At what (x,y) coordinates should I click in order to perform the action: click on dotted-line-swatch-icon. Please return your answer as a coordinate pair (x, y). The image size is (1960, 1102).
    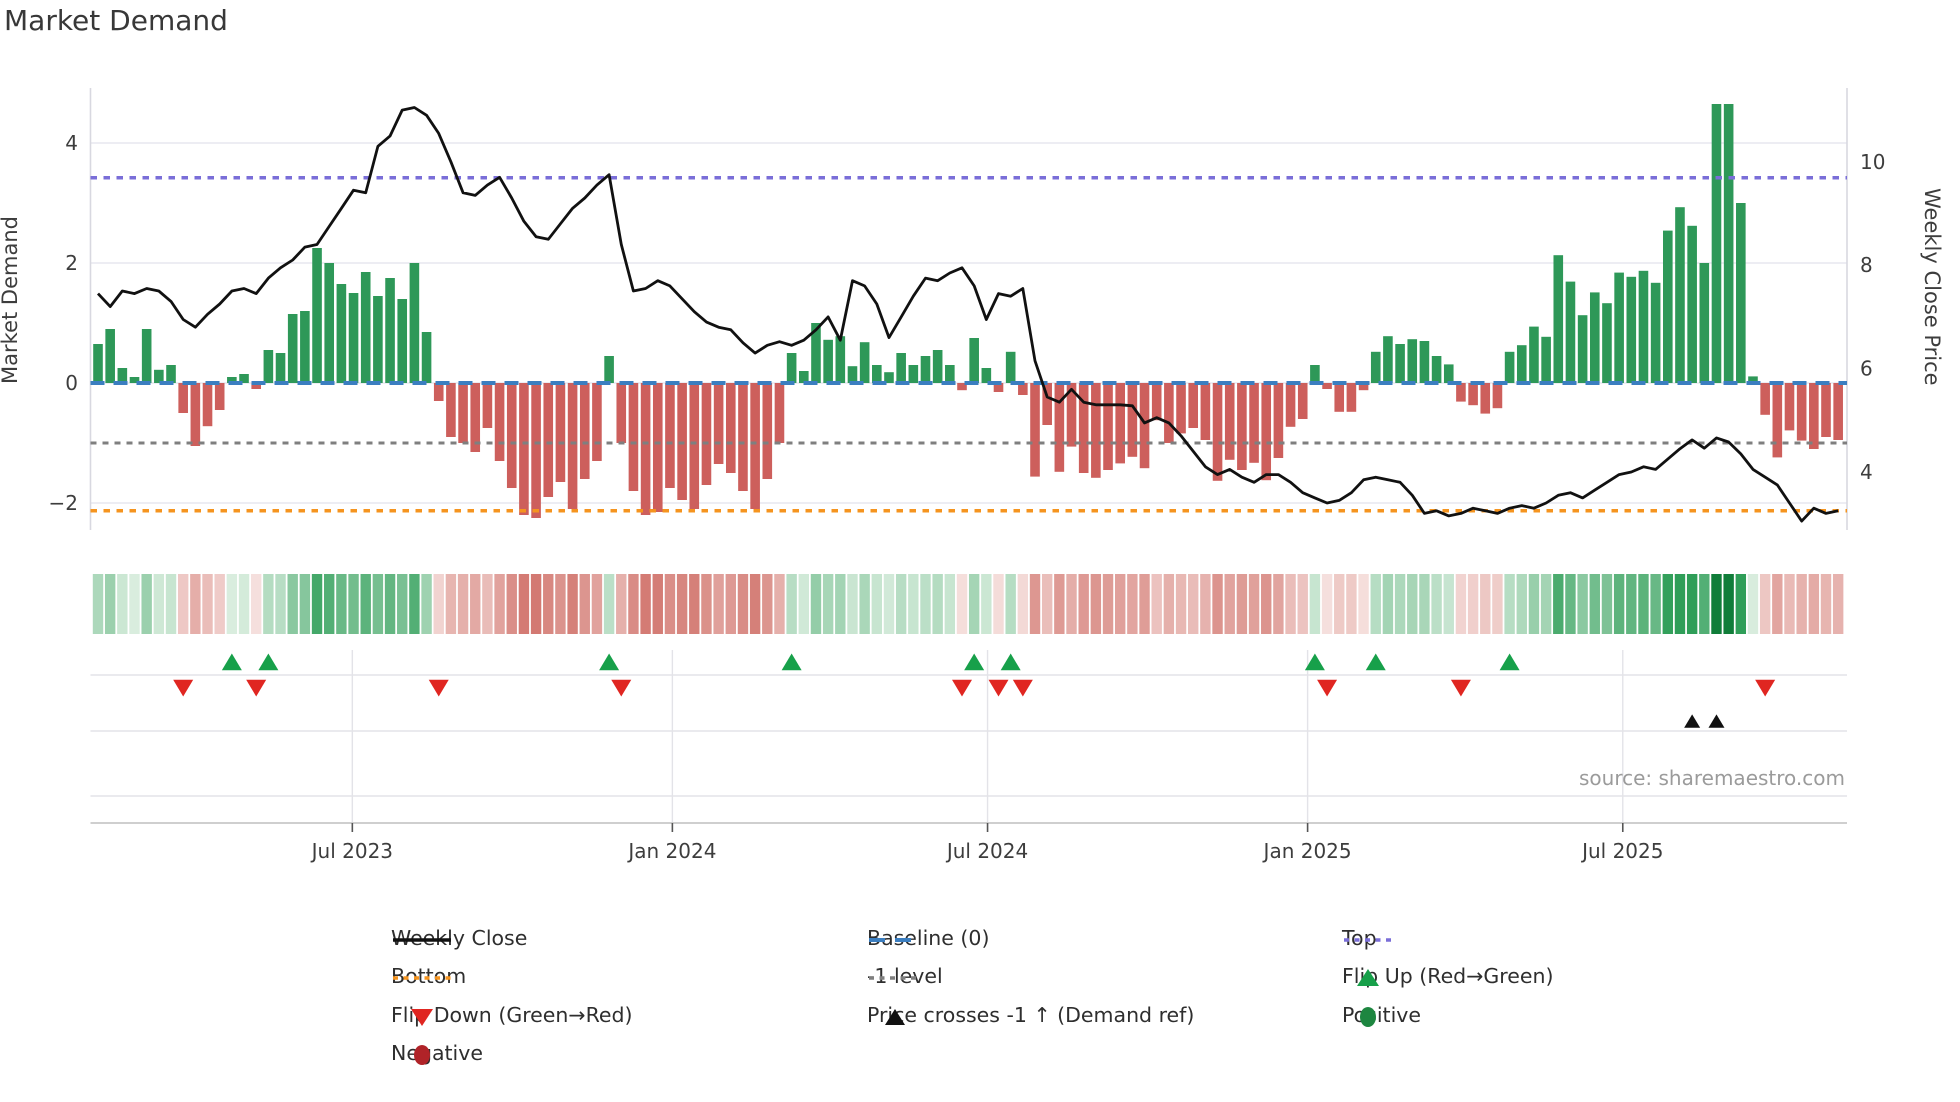
    Looking at the image, I should click on (1368, 940).